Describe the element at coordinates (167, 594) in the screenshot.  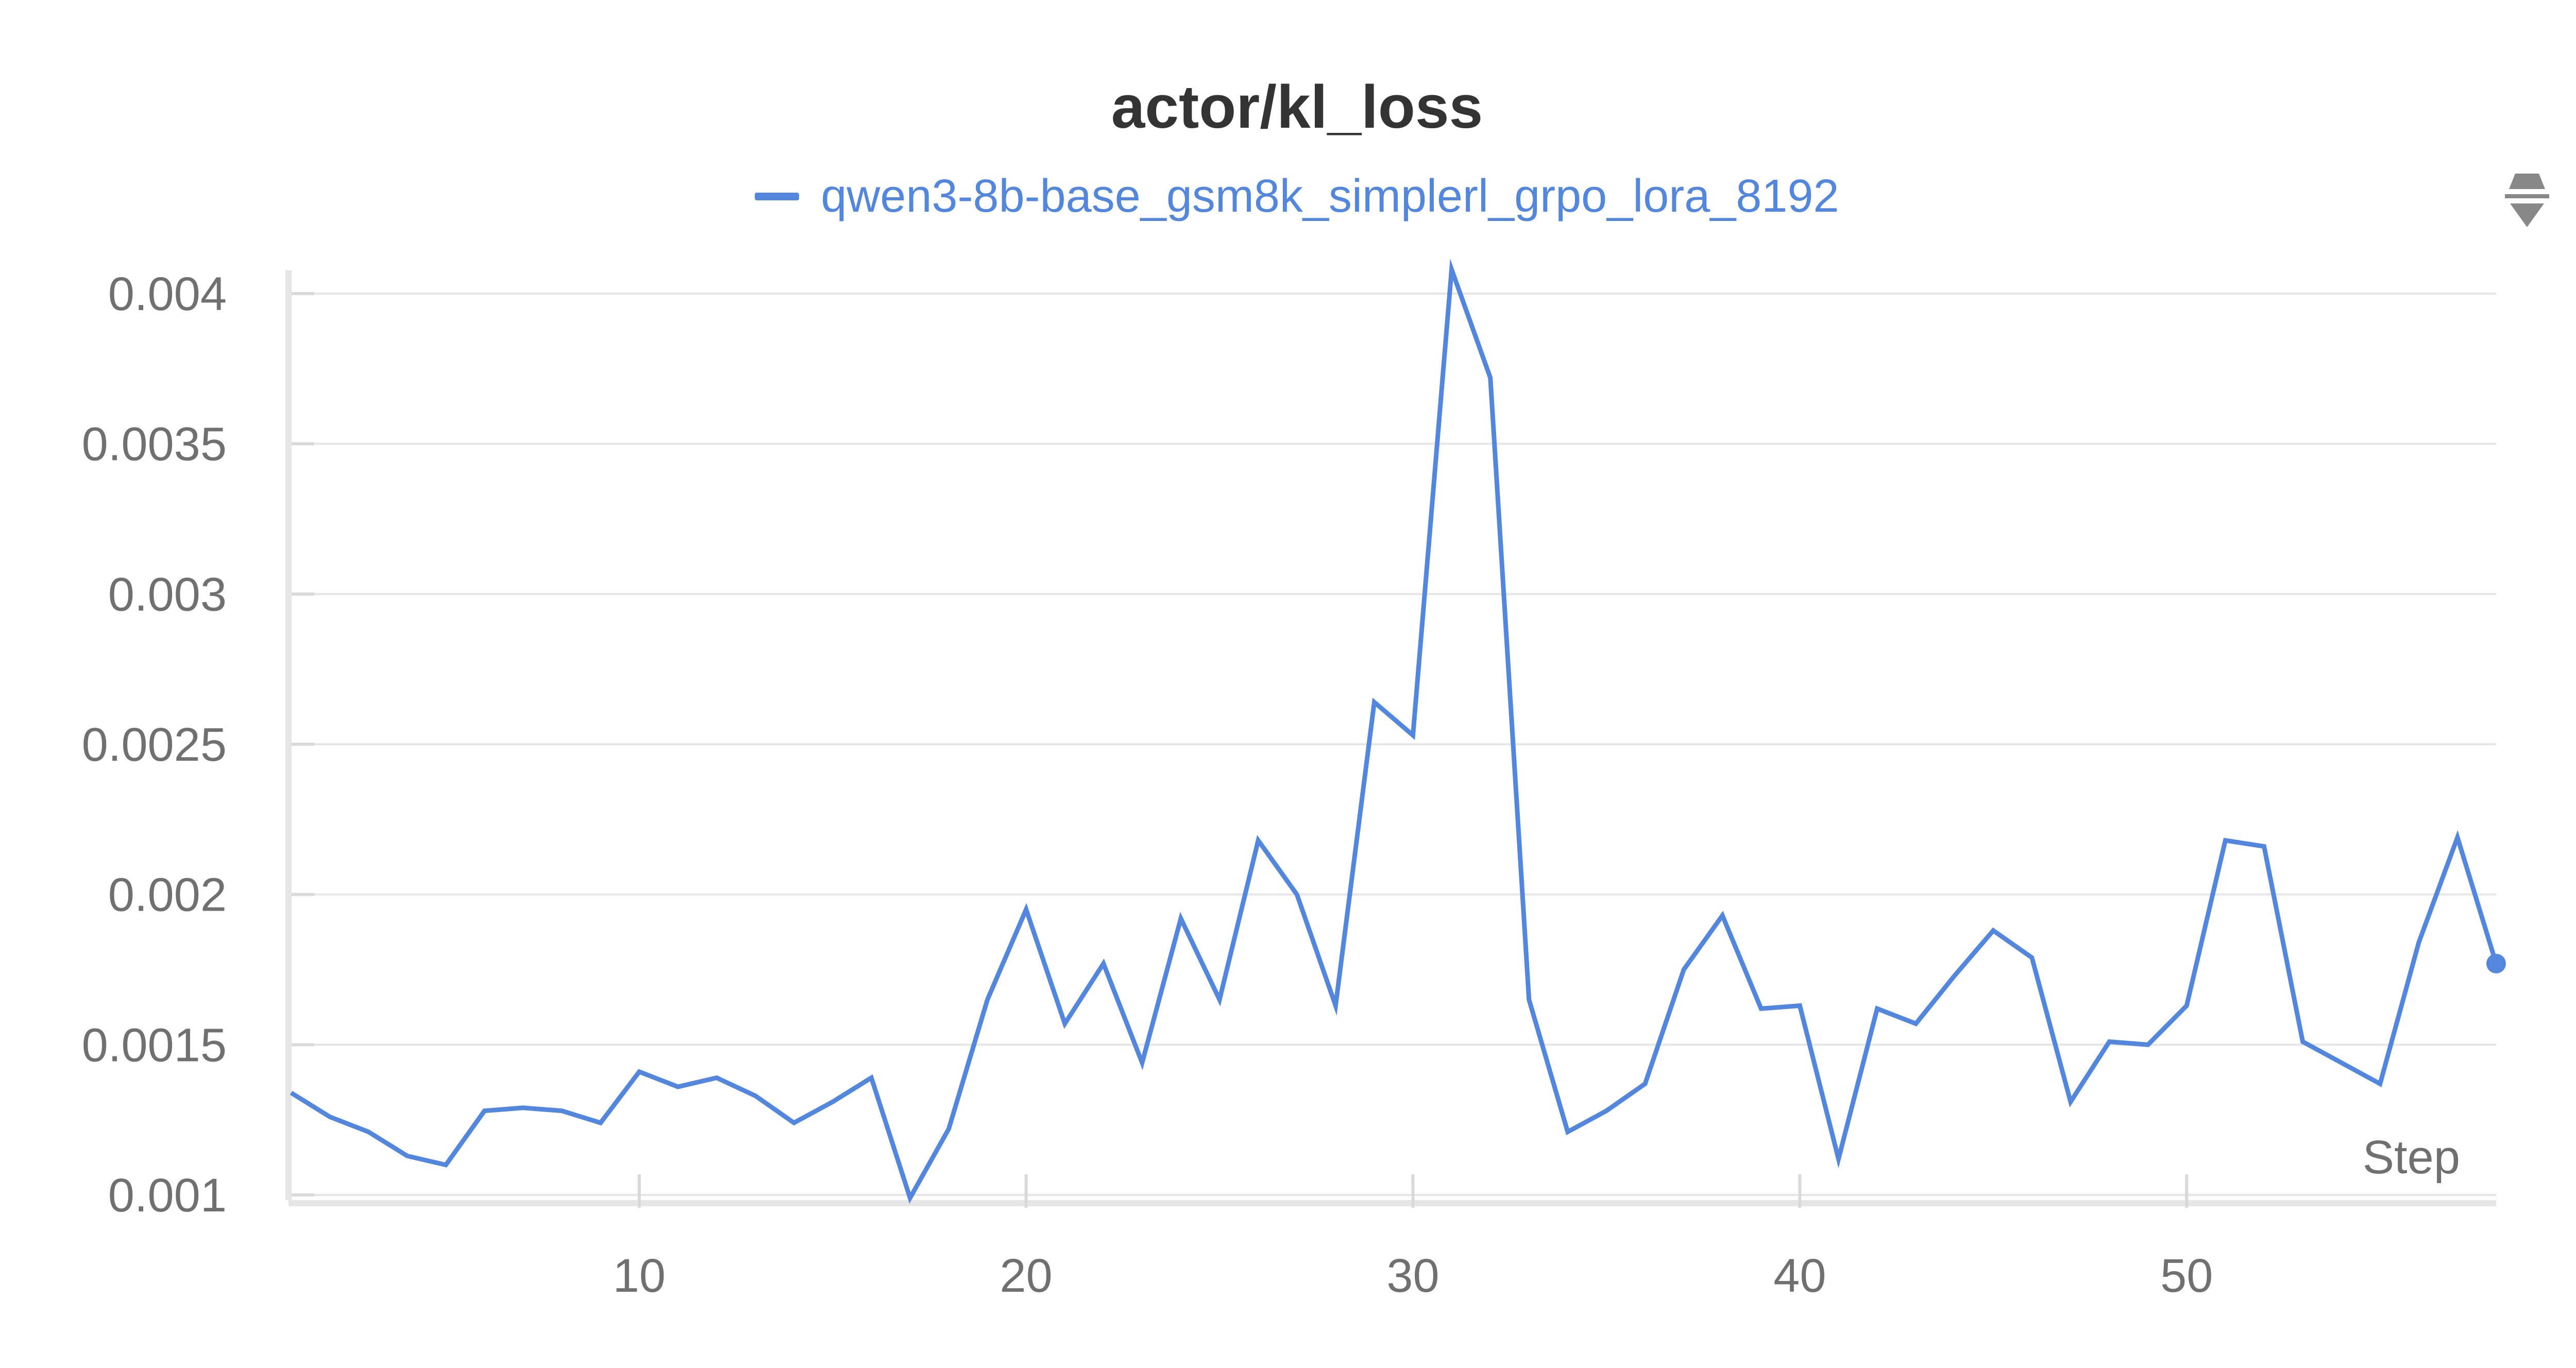
I see `y-tick-label: 0.003` at that location.